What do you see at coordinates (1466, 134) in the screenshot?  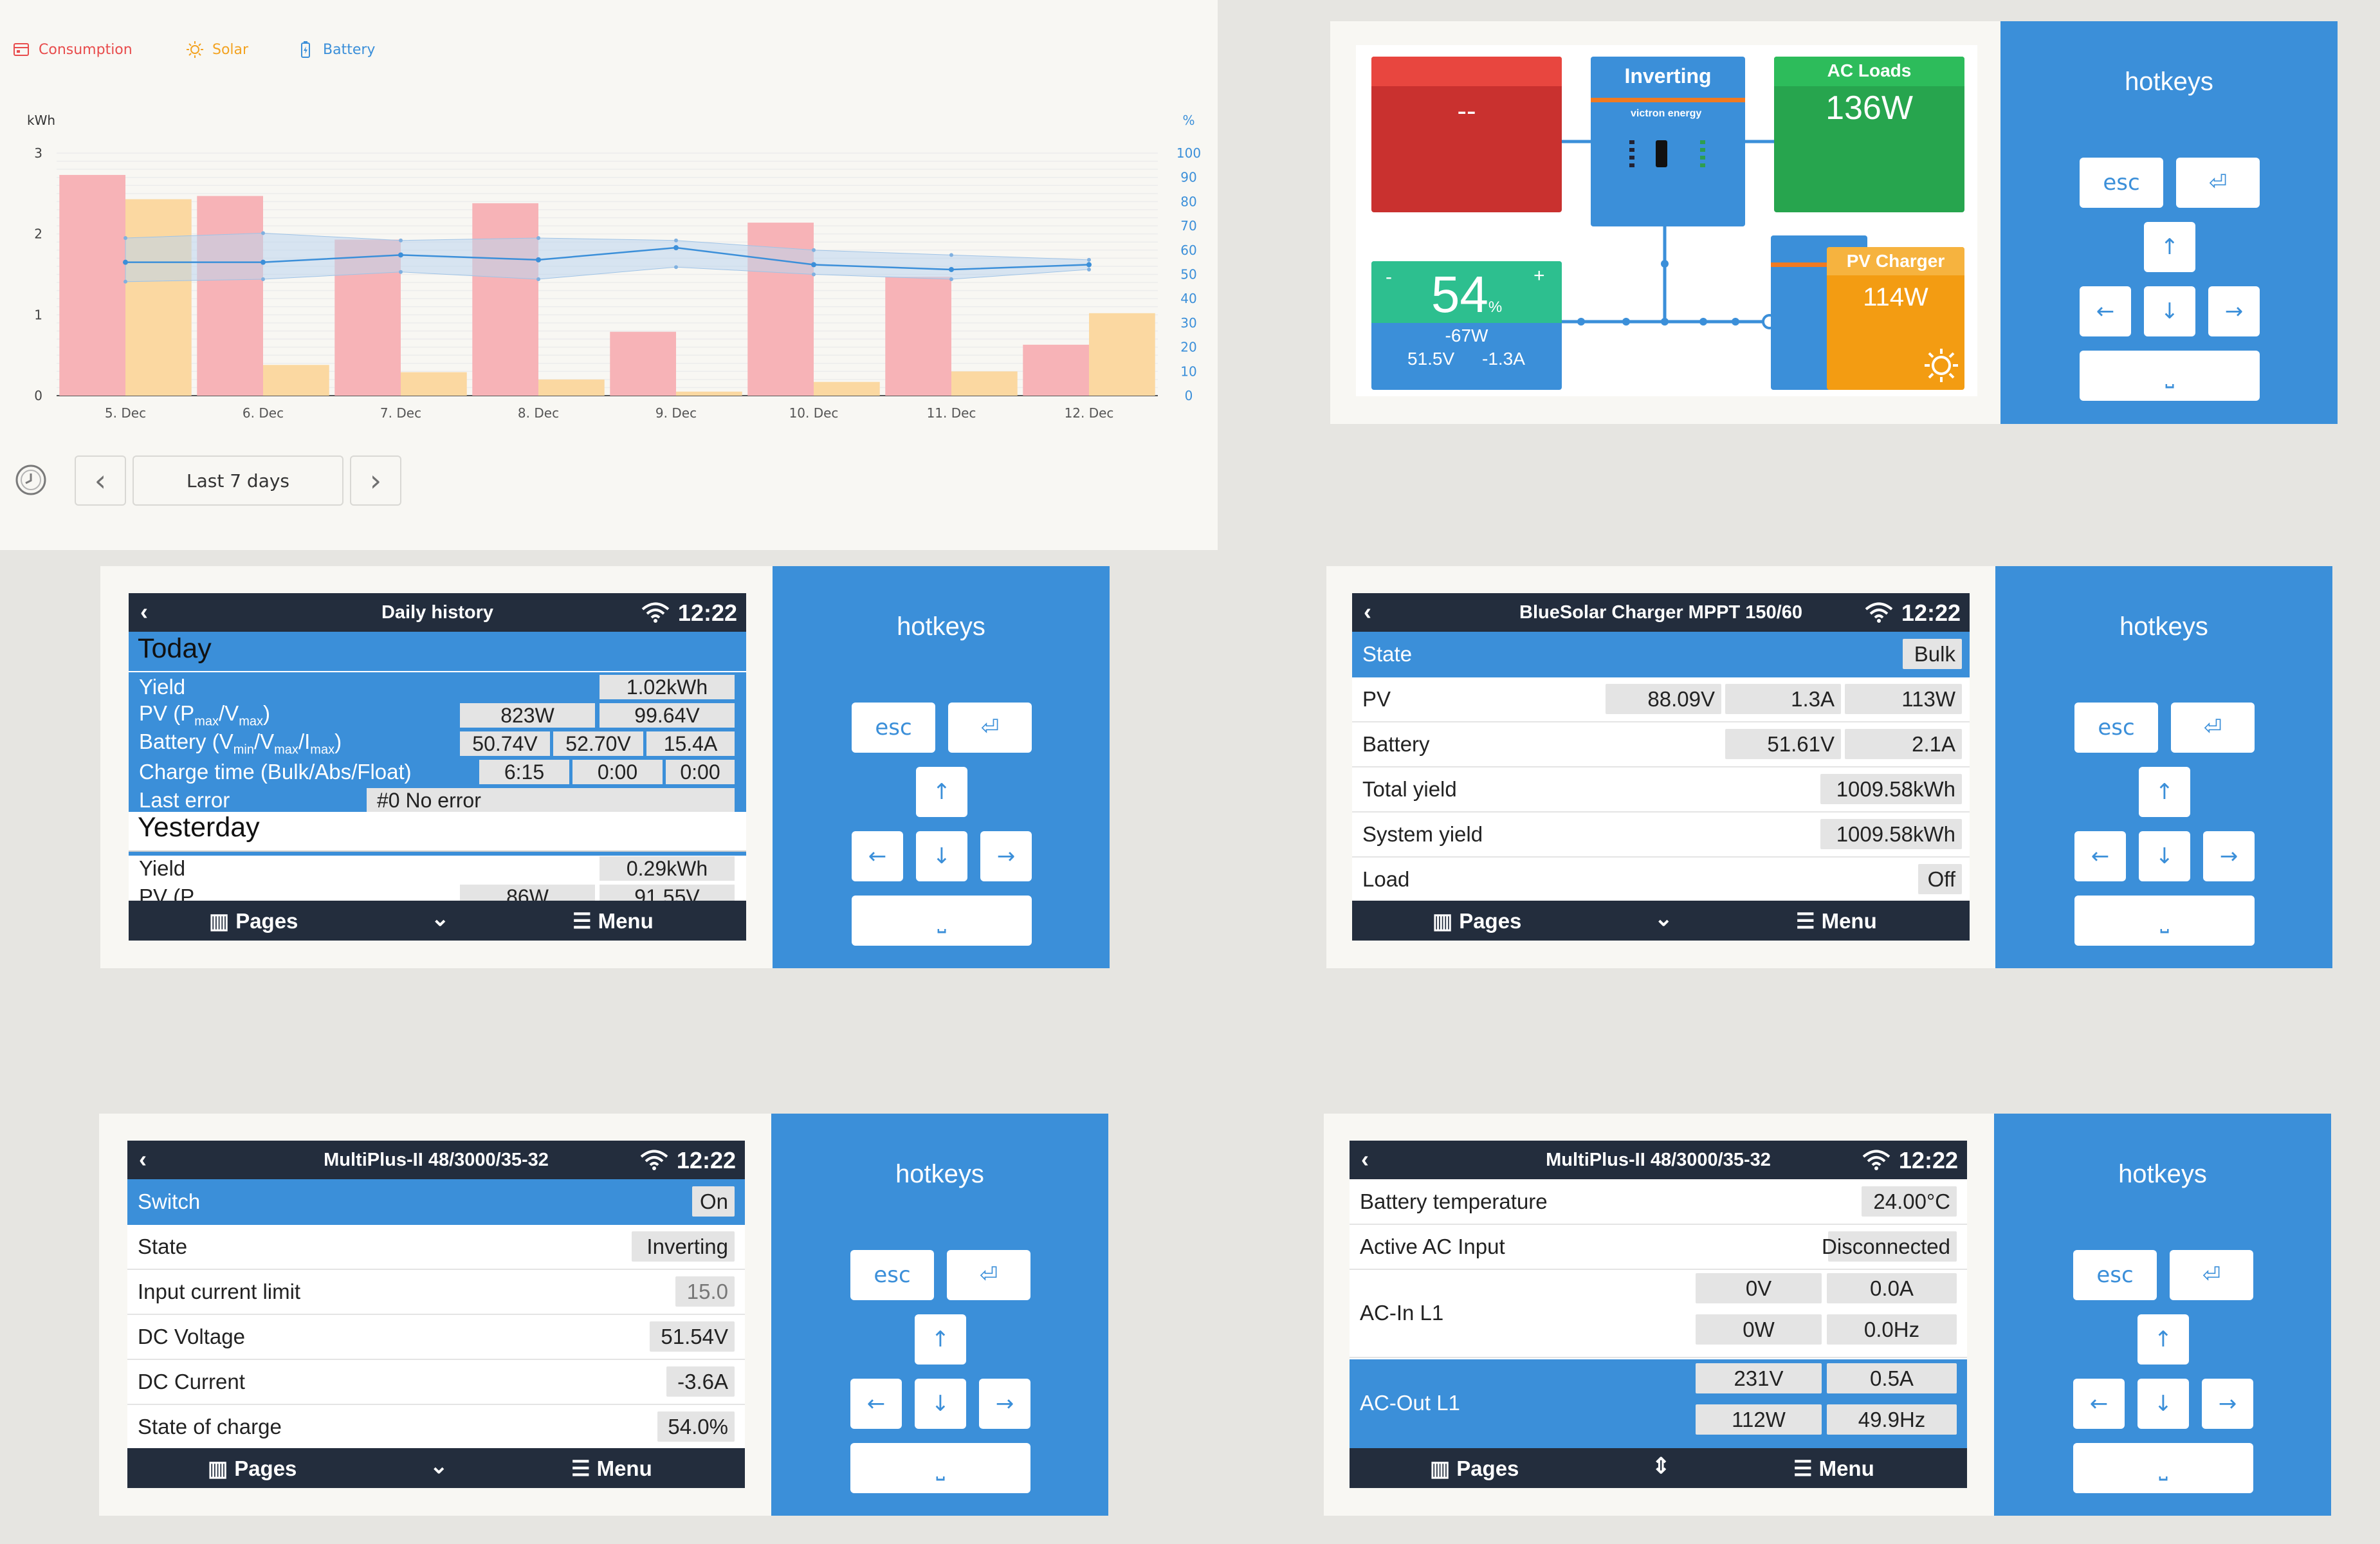 I see `grid-tile: --` at bounding box center [1466, 134].